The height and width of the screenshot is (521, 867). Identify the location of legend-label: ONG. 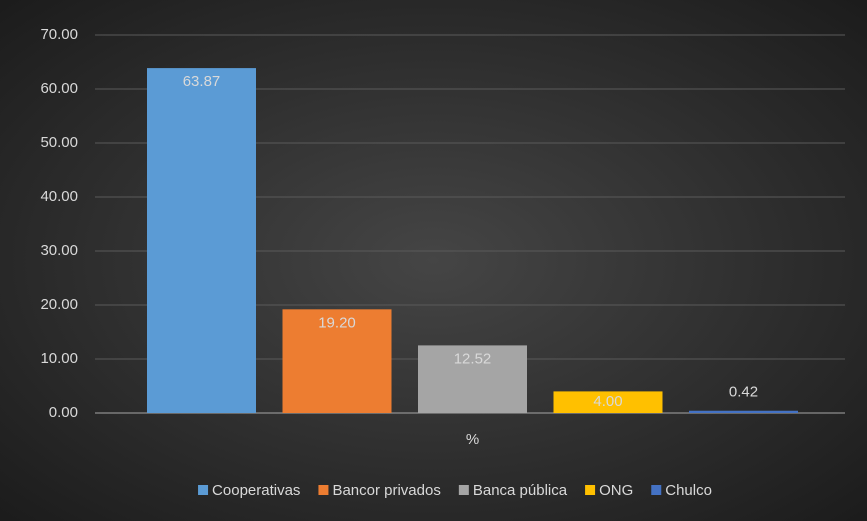
(616, 490).